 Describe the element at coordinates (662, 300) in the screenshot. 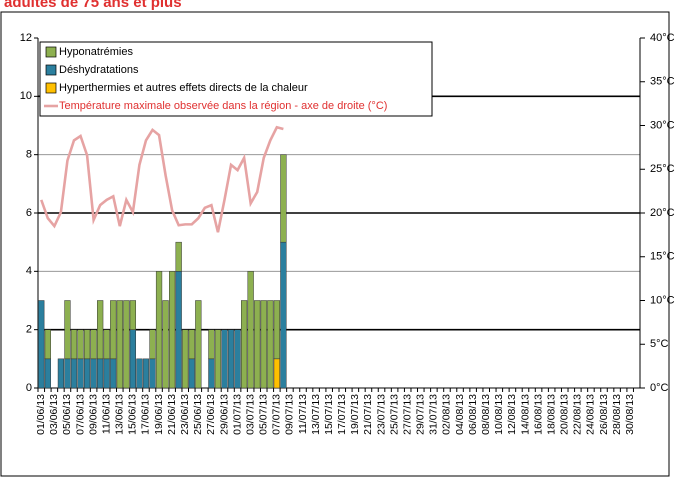

I see `y2-tick-label: 10°C` at that location.